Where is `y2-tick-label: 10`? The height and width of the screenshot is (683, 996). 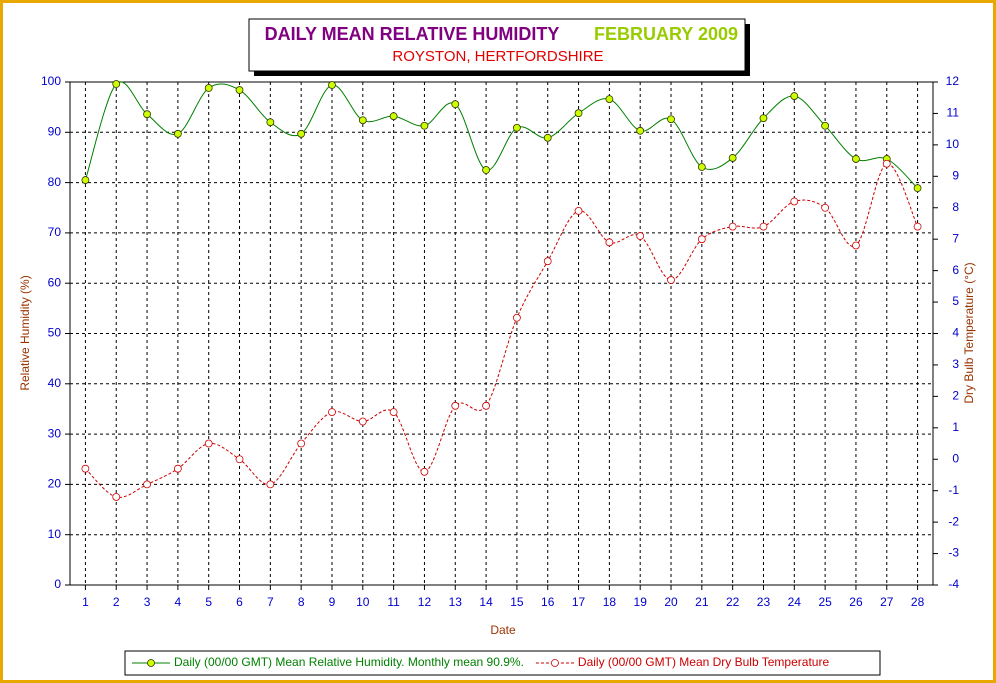 y2-tick-label: 10 is located at coordinates (953, 144).